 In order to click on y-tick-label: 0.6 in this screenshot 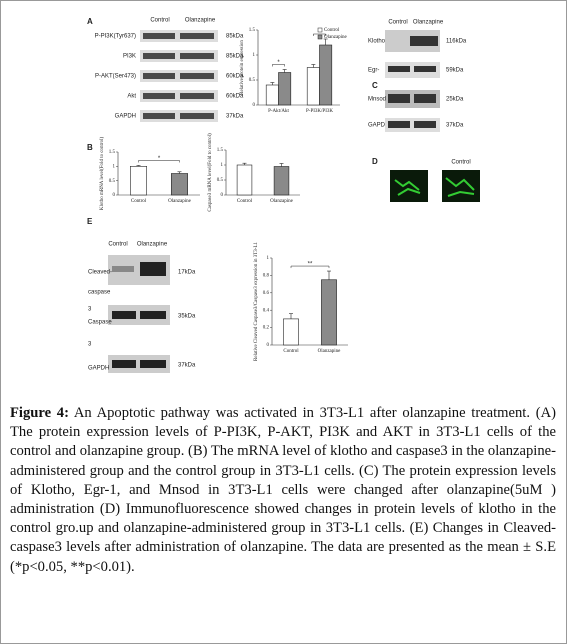, I will do `click(266, 293)`.